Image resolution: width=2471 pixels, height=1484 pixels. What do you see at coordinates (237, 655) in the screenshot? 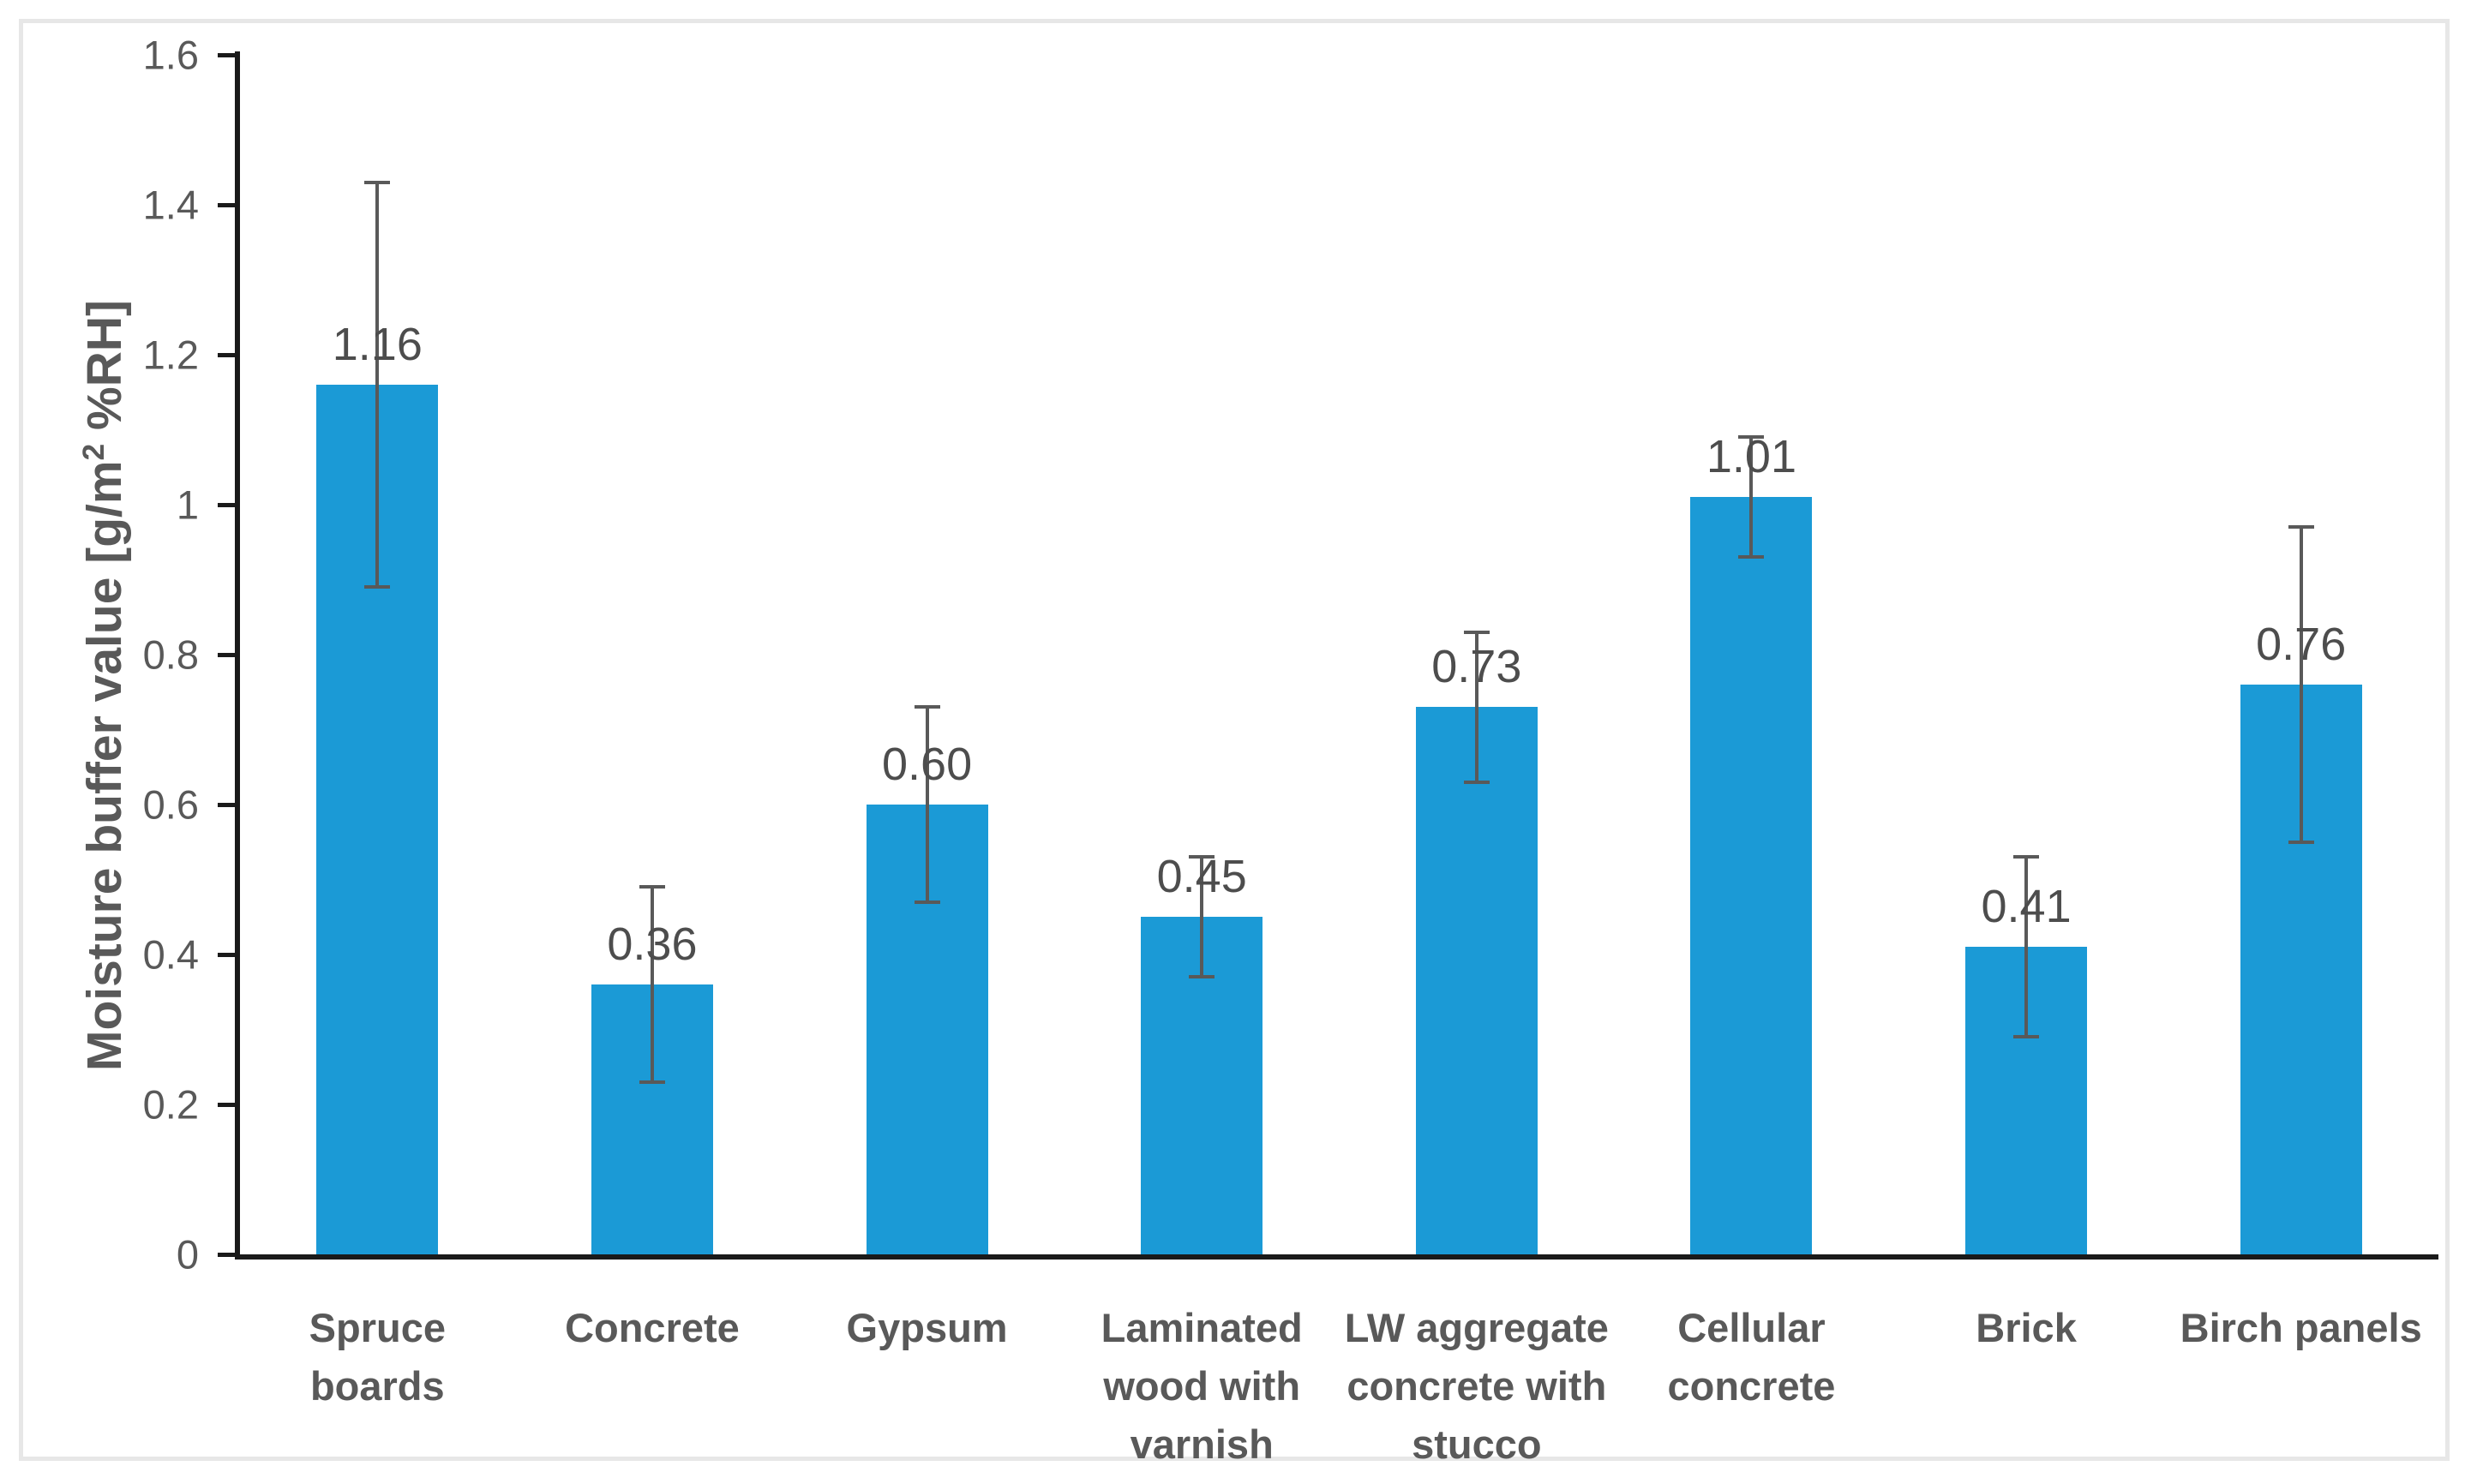
I see `y-axis-line` at bounding box center [237, 655].